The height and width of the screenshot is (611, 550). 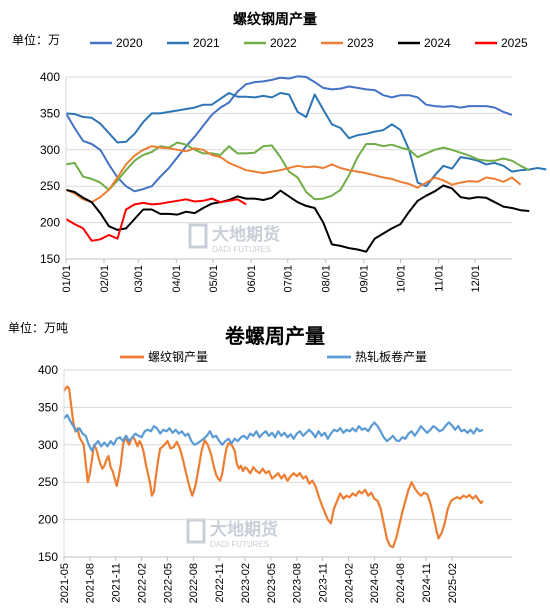 I want to click on series-line-2024, so click(x=297, y=218).